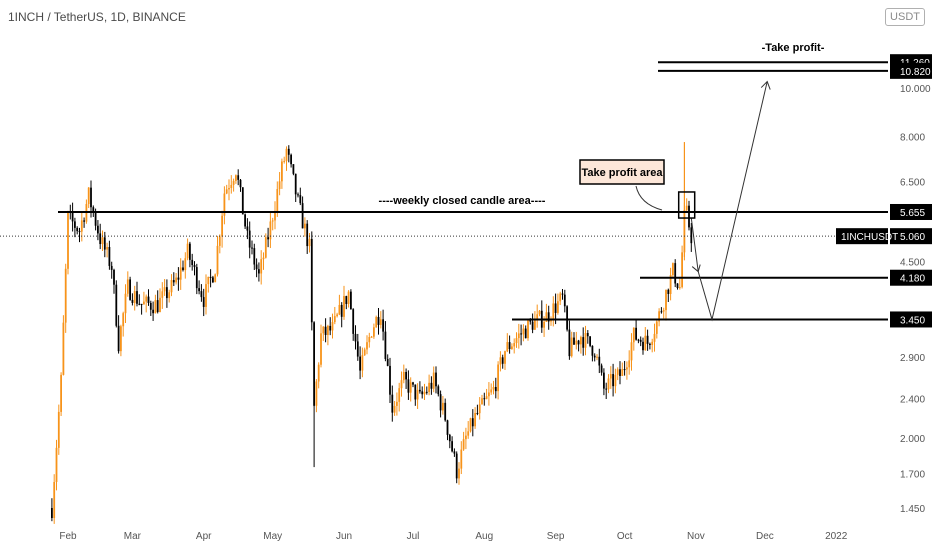  Describe the element at coordinates (133, 536) in the screenshot. I see `x-tick-label: Mar` at that location.